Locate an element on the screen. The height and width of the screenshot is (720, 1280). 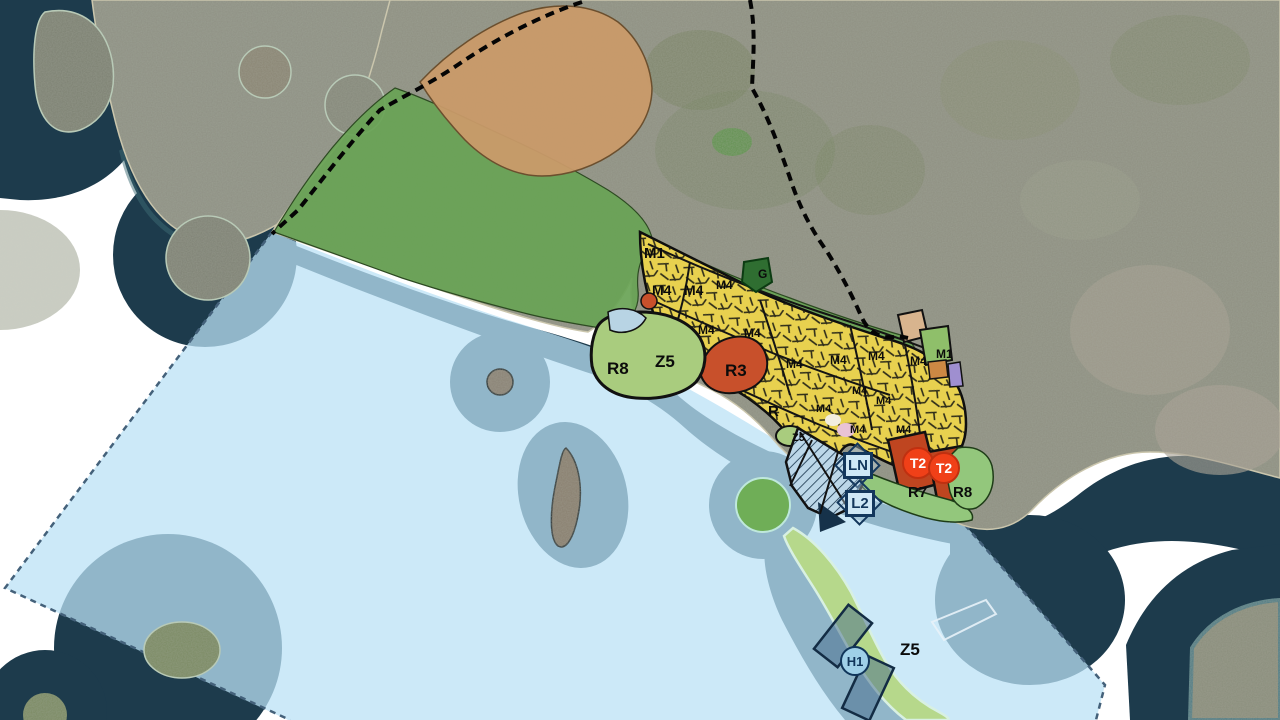
zone-label: R3 is located at coordinates (736, 370).